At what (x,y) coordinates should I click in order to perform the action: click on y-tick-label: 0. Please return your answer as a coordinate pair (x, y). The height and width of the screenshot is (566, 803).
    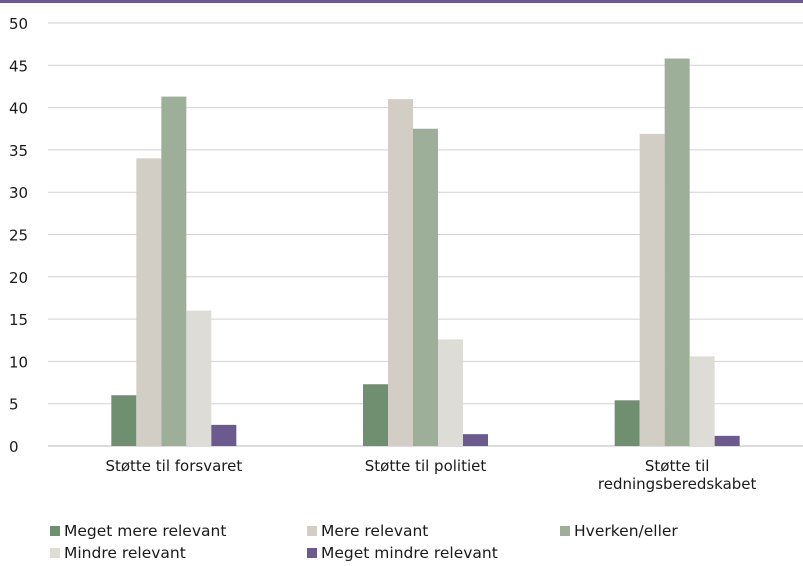
    Looking at the image, I should click on (14, 447).